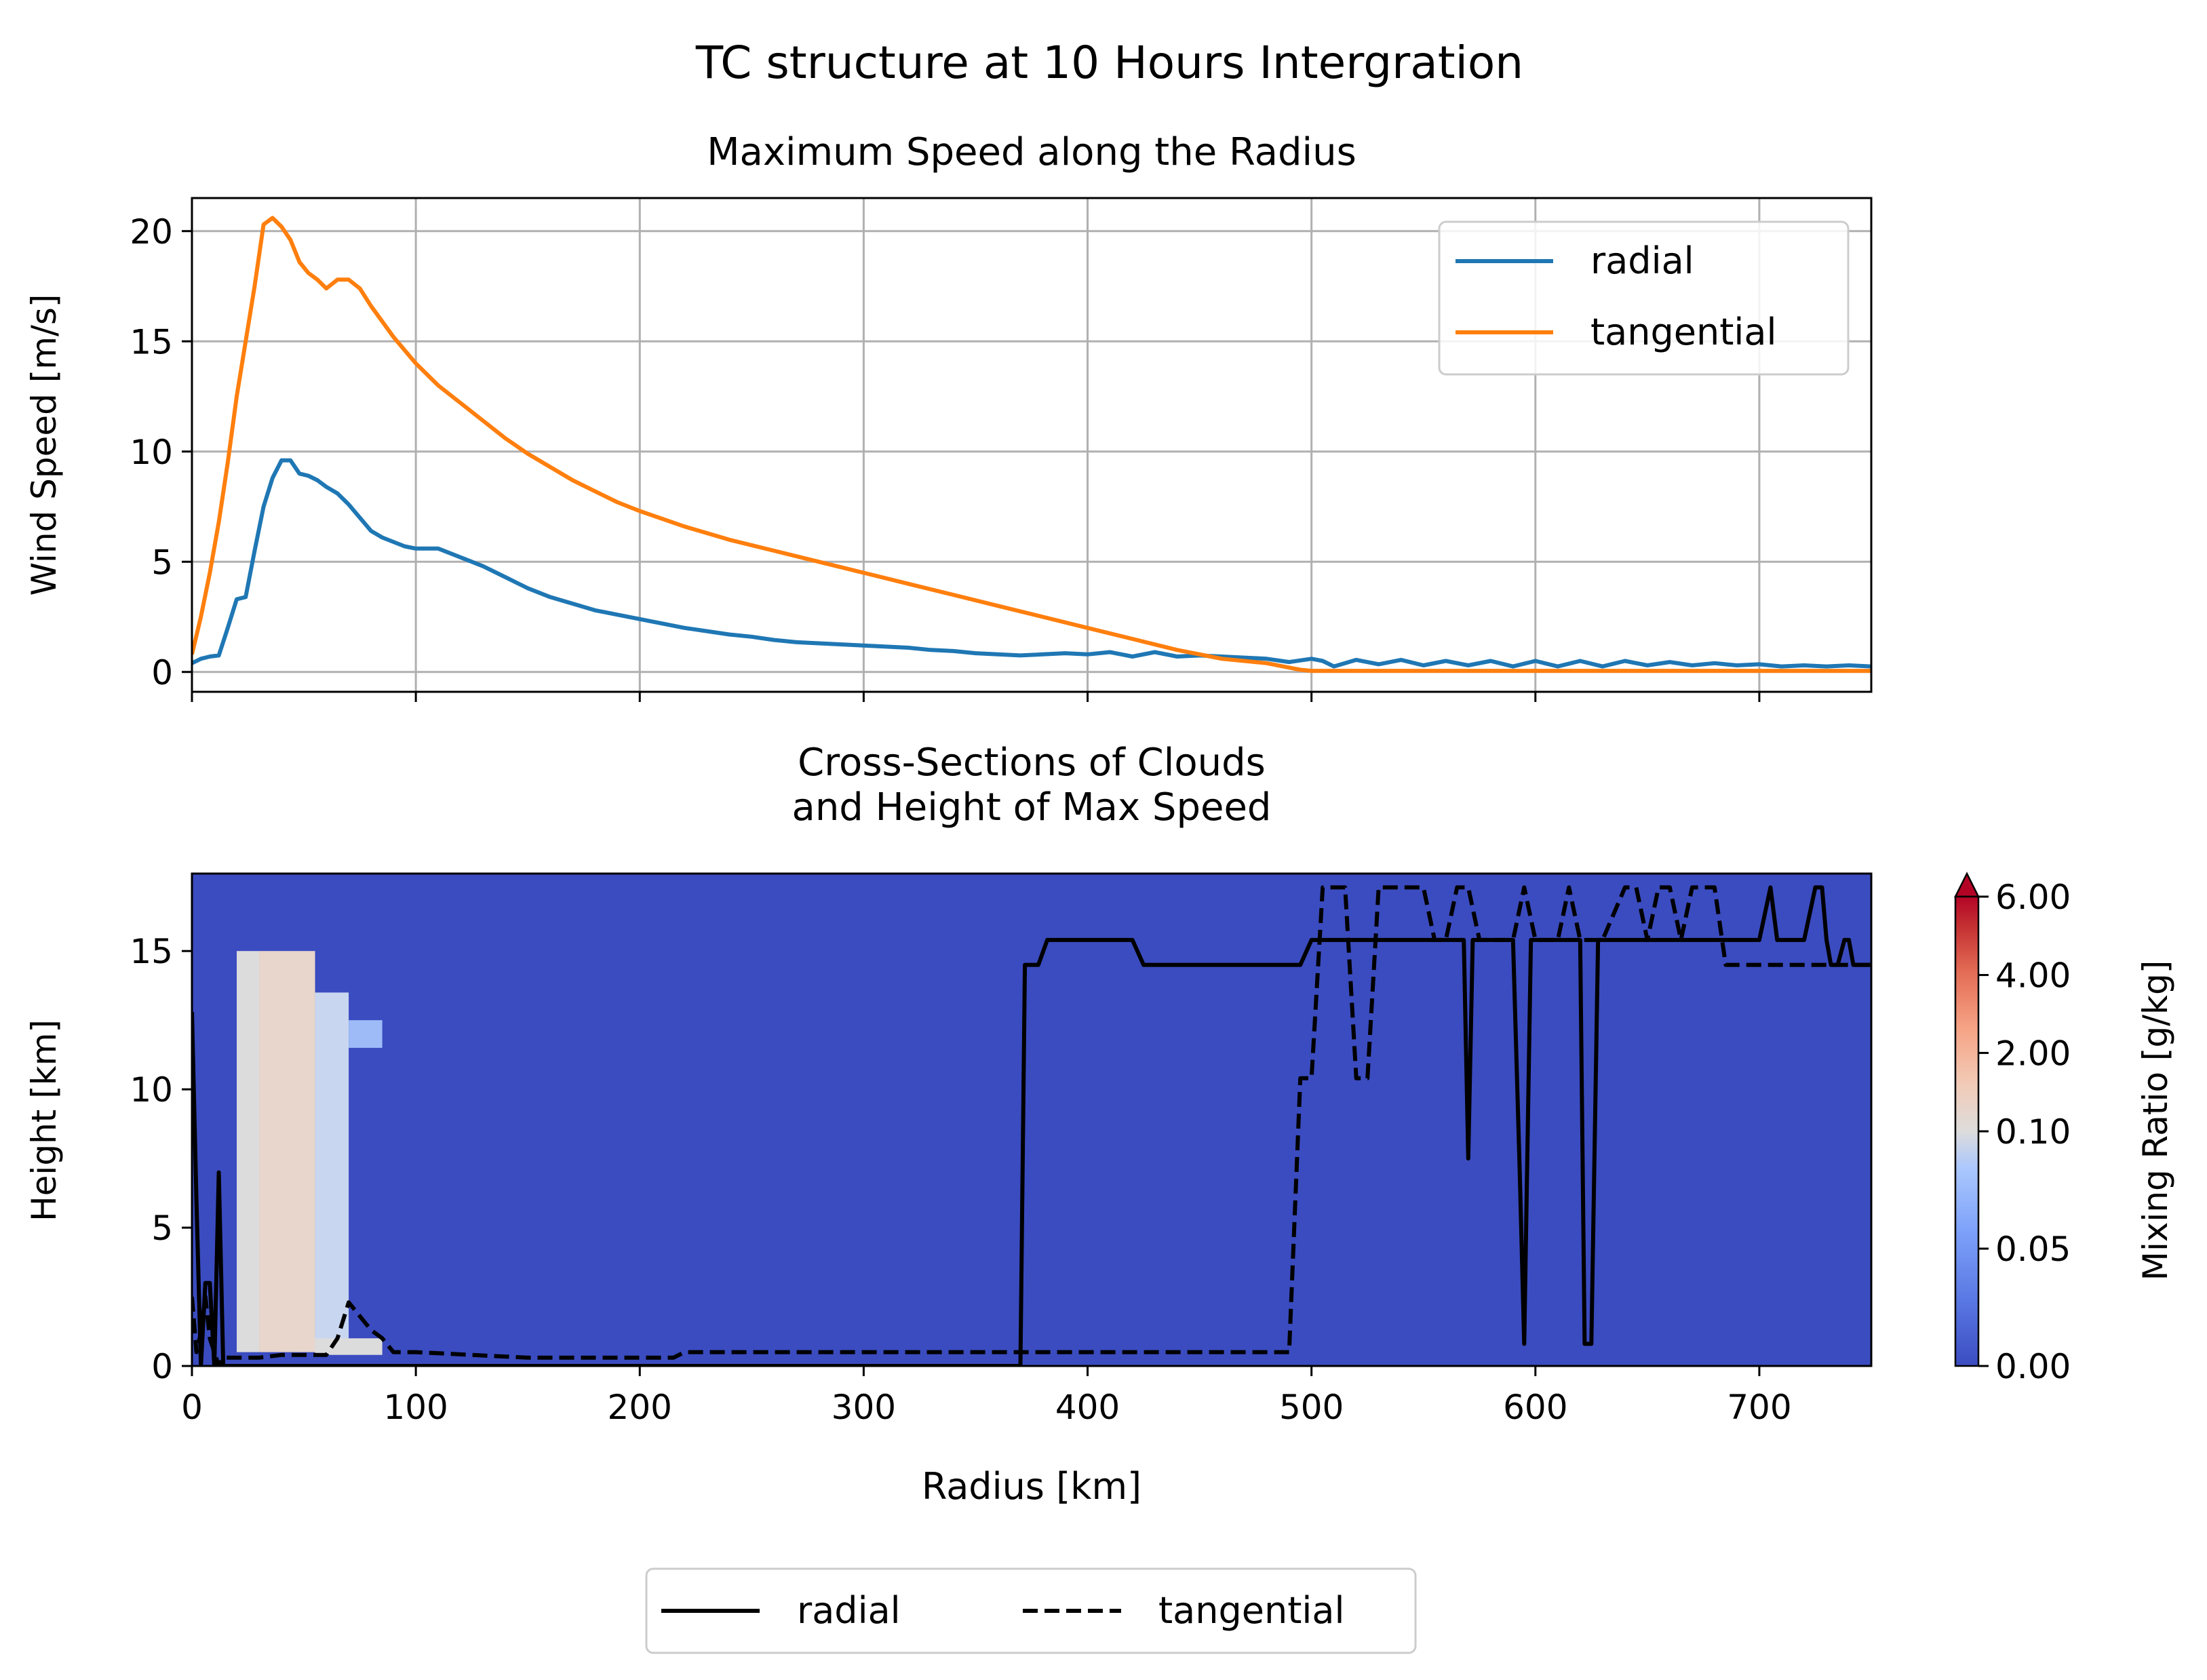  I want to click on colorbar-tick-label: 0.10, so click(2033, 1132).